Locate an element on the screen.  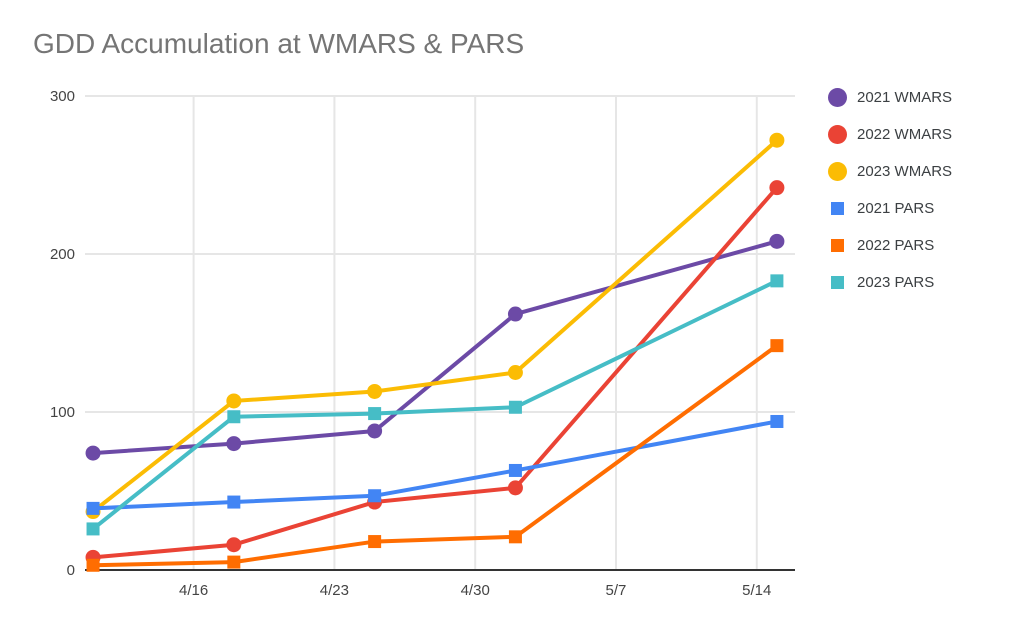
legend-item-label: 2022 WMARS is located at coordinates (905, 134).